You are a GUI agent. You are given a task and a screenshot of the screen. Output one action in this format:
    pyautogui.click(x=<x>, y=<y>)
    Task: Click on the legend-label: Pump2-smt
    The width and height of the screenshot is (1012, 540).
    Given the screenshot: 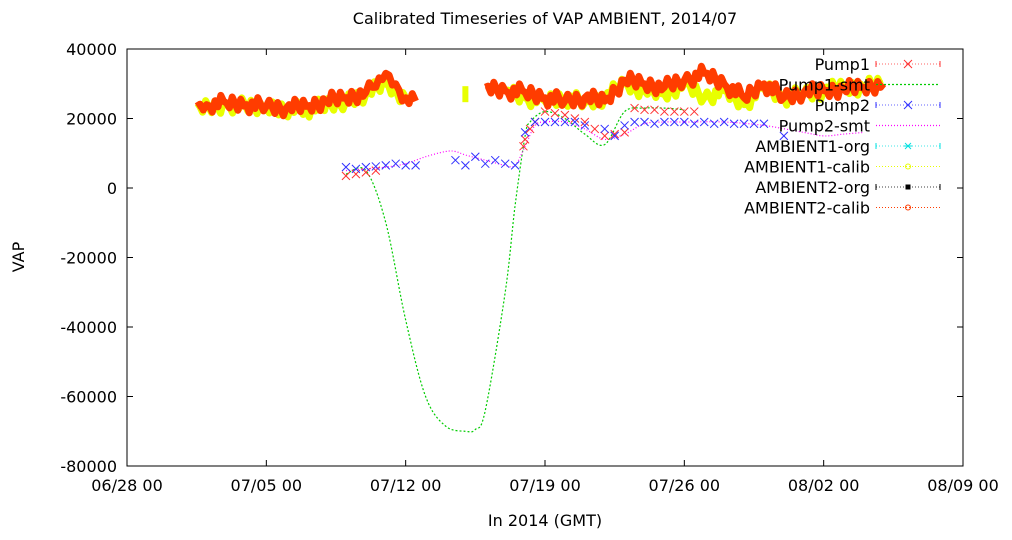 What is the action you would take?
    pyautogui.click(x=824, y=126)
    